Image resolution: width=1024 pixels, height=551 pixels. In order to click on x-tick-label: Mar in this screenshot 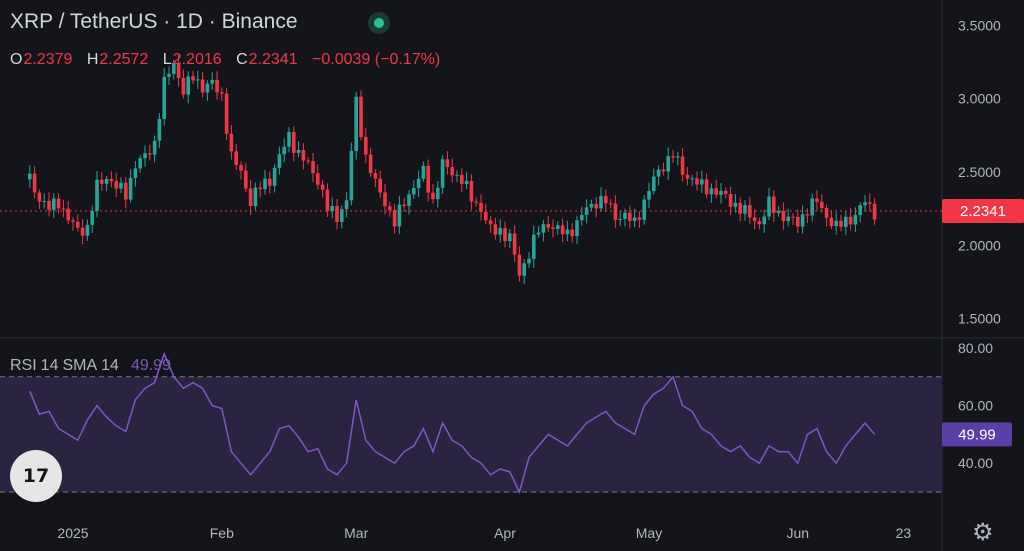, I will do `click(356, 533)`.